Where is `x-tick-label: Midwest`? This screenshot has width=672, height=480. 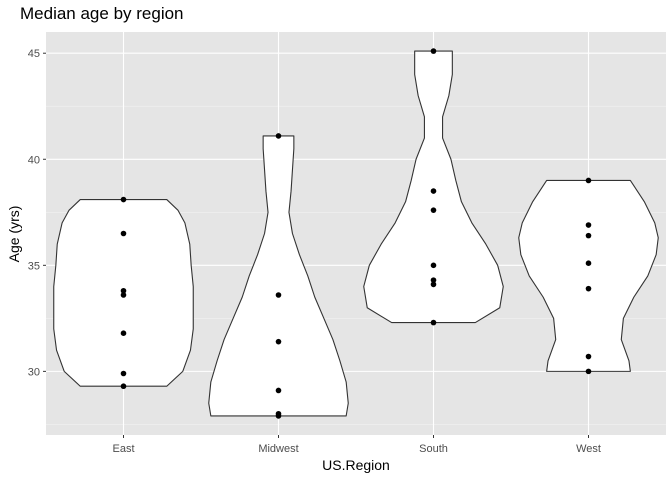
x-tick-label: Midwest is located at coordinates (278, 449).